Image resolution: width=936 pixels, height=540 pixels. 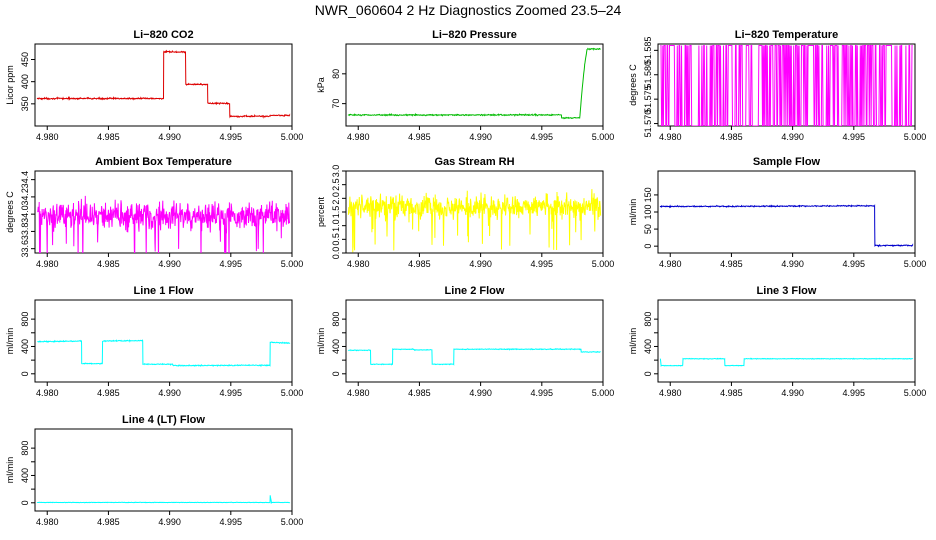 I want to click on y-tick-label: 1.5, so click(x=336, y=212).